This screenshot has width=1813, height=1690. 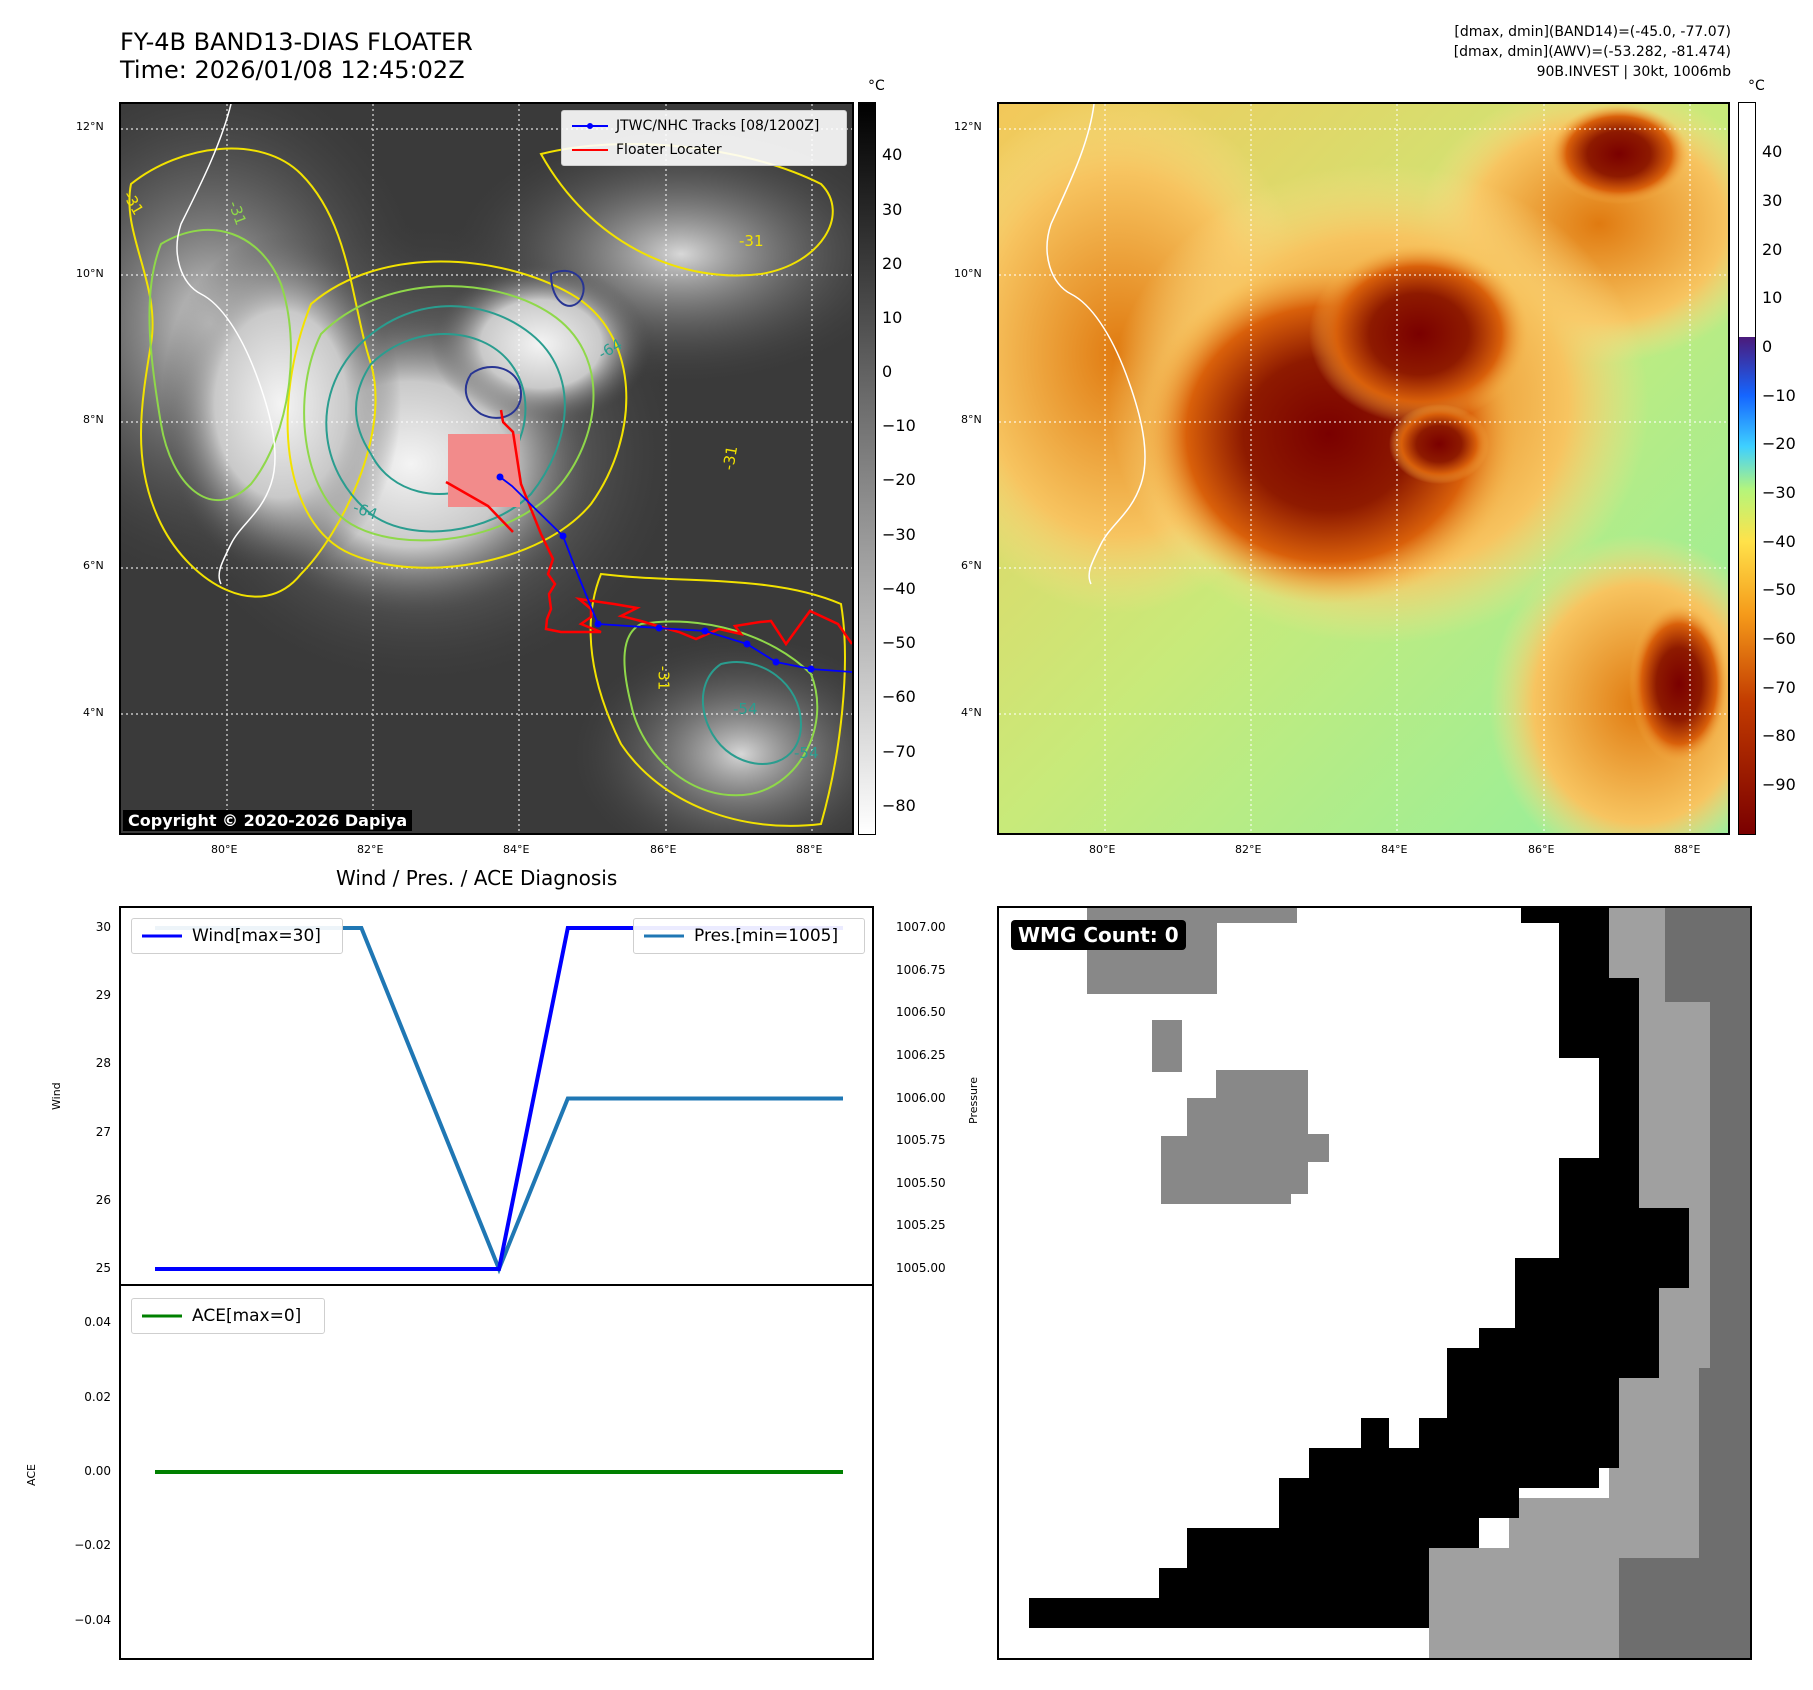 I want to click on lat-tick: 10°N, so click(x=968, y=273).